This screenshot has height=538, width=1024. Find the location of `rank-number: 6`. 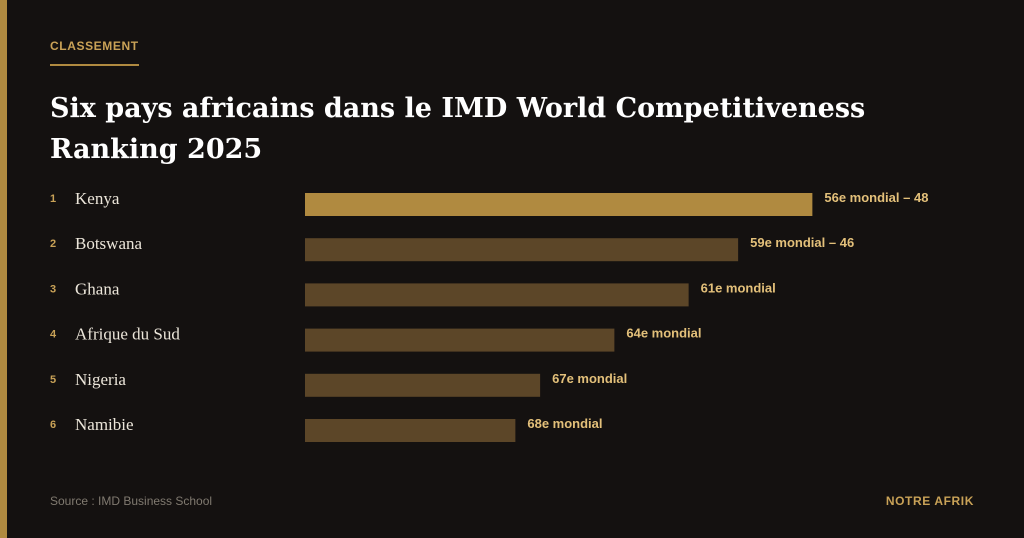

rank-number: 6 is located at coordinates (53, 425).